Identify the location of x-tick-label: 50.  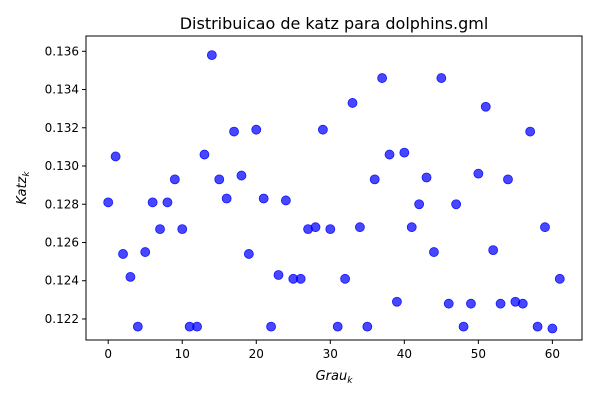
(478, 354).